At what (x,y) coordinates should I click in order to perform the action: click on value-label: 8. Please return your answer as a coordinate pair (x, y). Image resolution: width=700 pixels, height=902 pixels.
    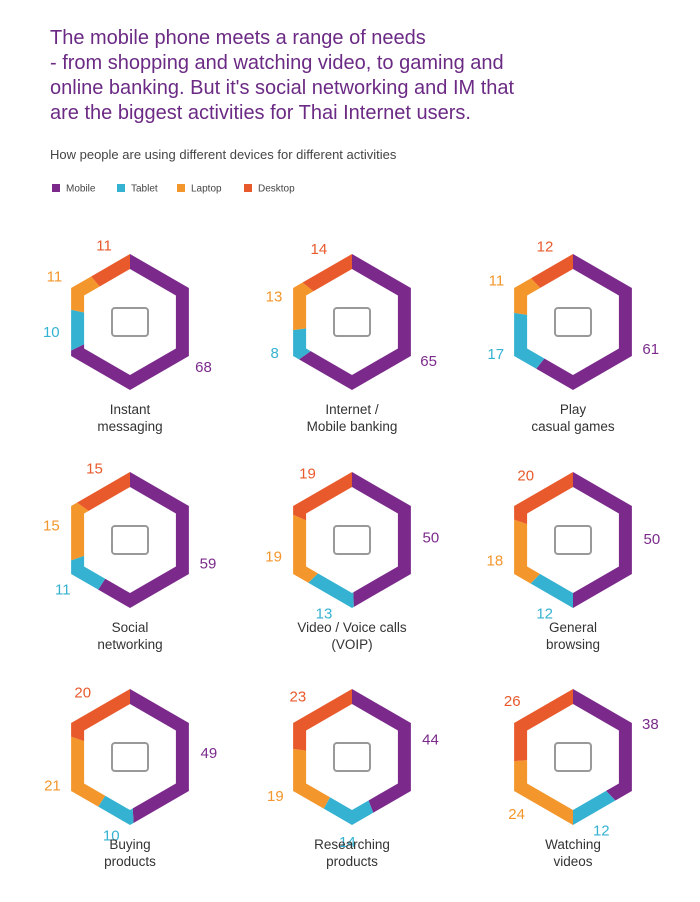
    Looking at the image, I should click on (274, 353).